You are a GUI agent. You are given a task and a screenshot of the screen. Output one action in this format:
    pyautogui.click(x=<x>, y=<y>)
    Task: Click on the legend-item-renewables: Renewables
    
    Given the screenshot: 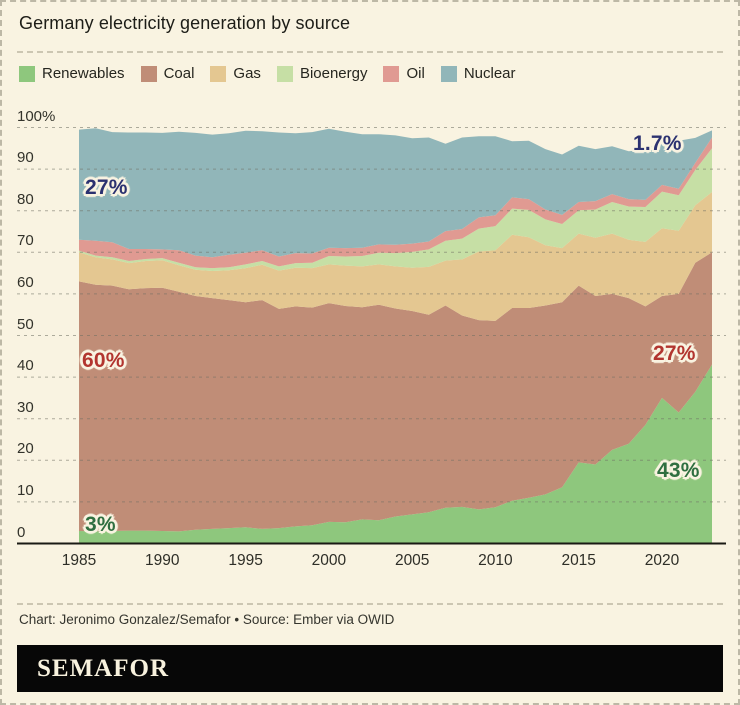 What is the action you would take?
    pyautogui.click(x=72, y=73)
    